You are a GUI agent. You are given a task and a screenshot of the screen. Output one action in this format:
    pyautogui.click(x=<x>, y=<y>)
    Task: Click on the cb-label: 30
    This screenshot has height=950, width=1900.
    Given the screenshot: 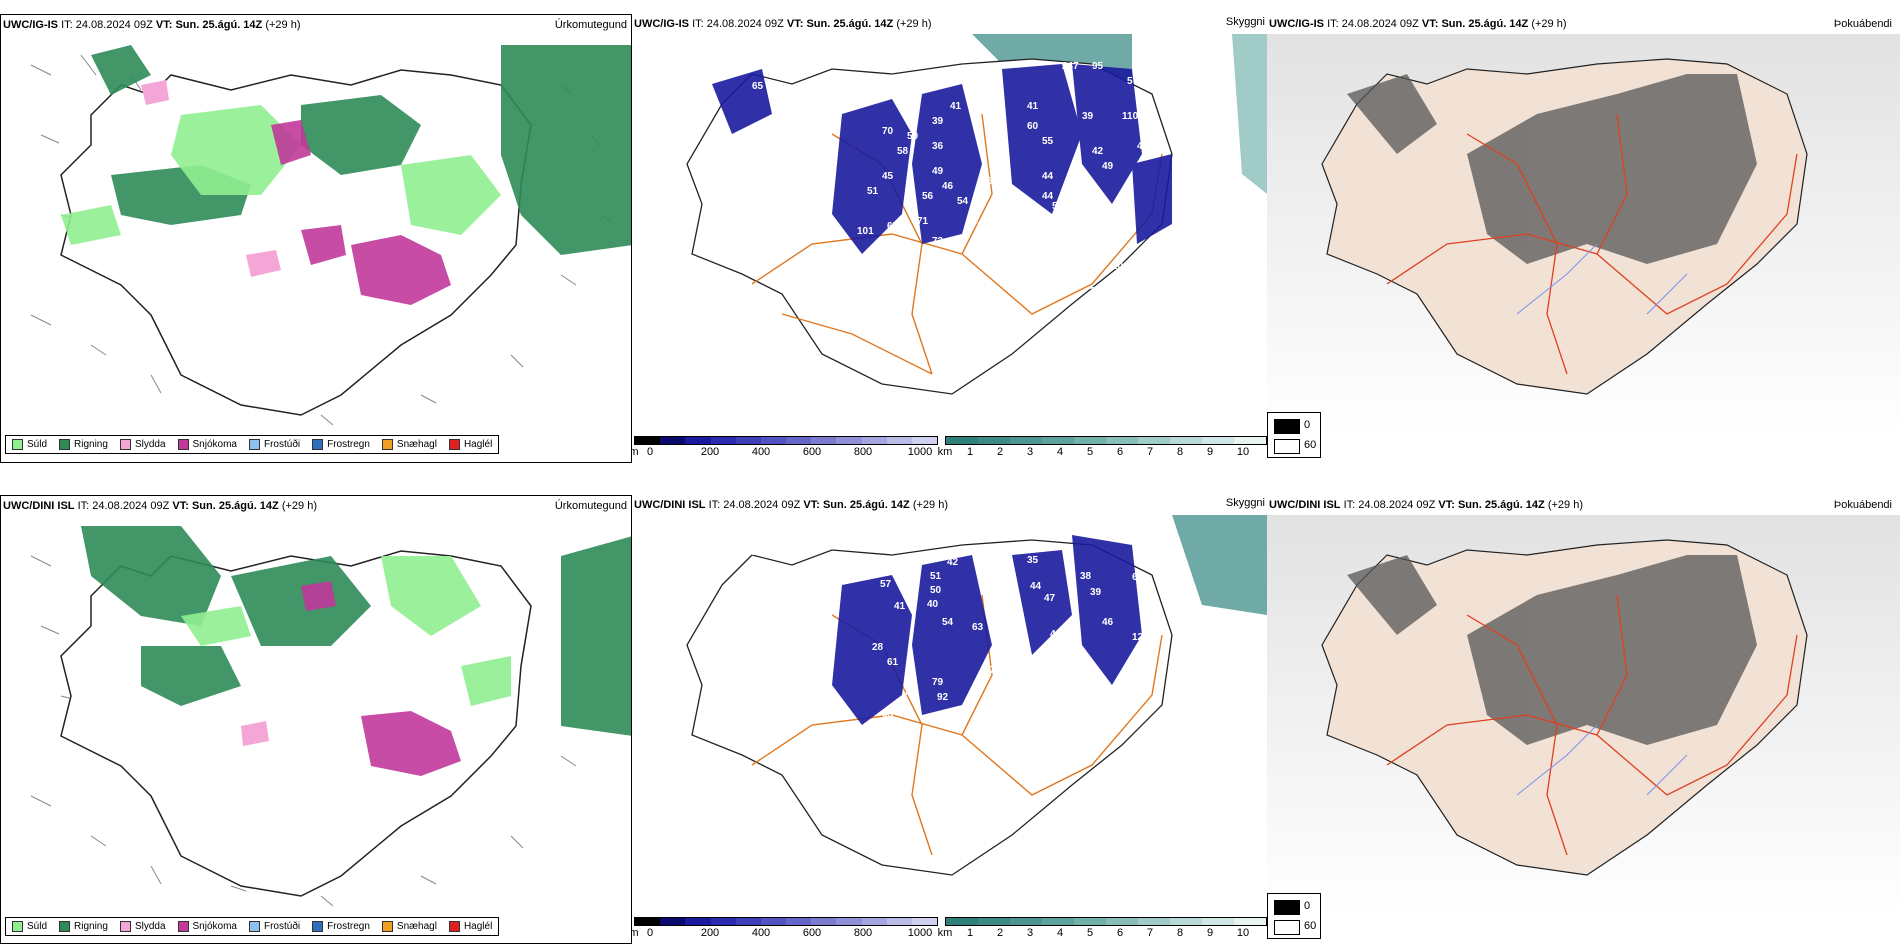 What is the action you would take?
    pyautogui.click(x=1096, y=291)
    